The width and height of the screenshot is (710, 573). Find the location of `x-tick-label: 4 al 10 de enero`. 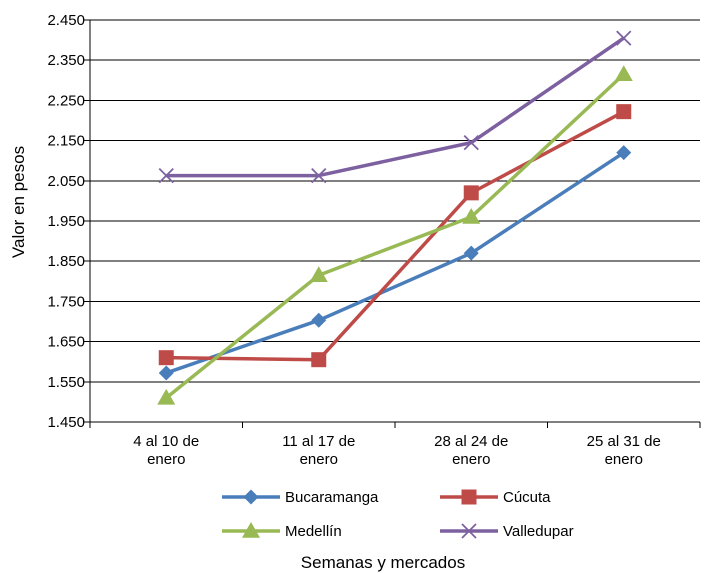

x-tick-label: 4 al 10 de enero is located at coordinates (166, 450).